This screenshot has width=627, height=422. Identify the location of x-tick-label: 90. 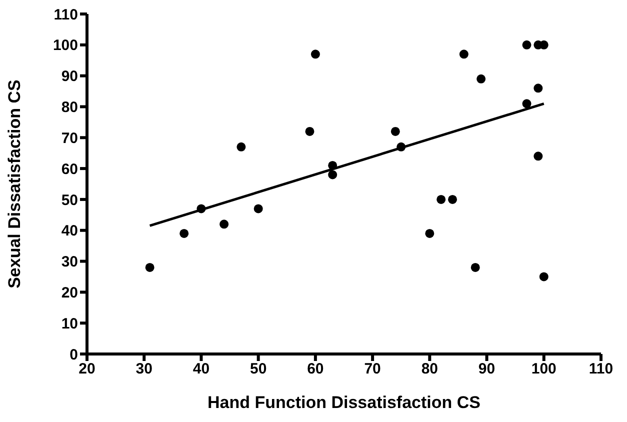
(487, 369).